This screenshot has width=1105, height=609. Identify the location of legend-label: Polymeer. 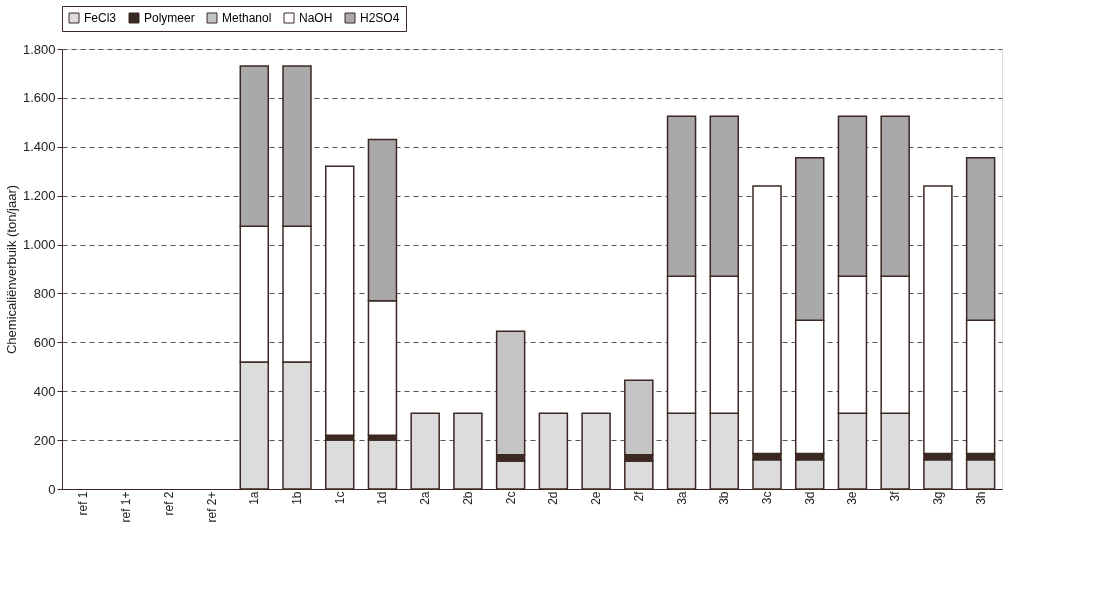
(169, 18).